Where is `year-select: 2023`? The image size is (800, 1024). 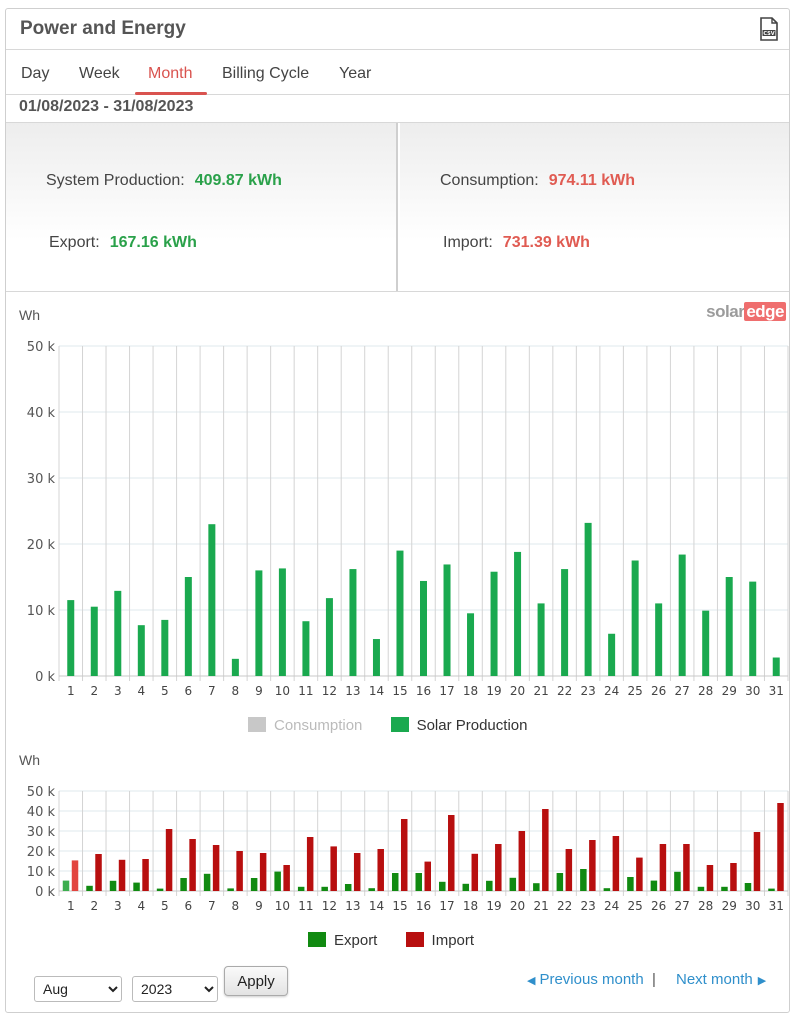
year-select: 2023 is located at coordinates (175, 989).